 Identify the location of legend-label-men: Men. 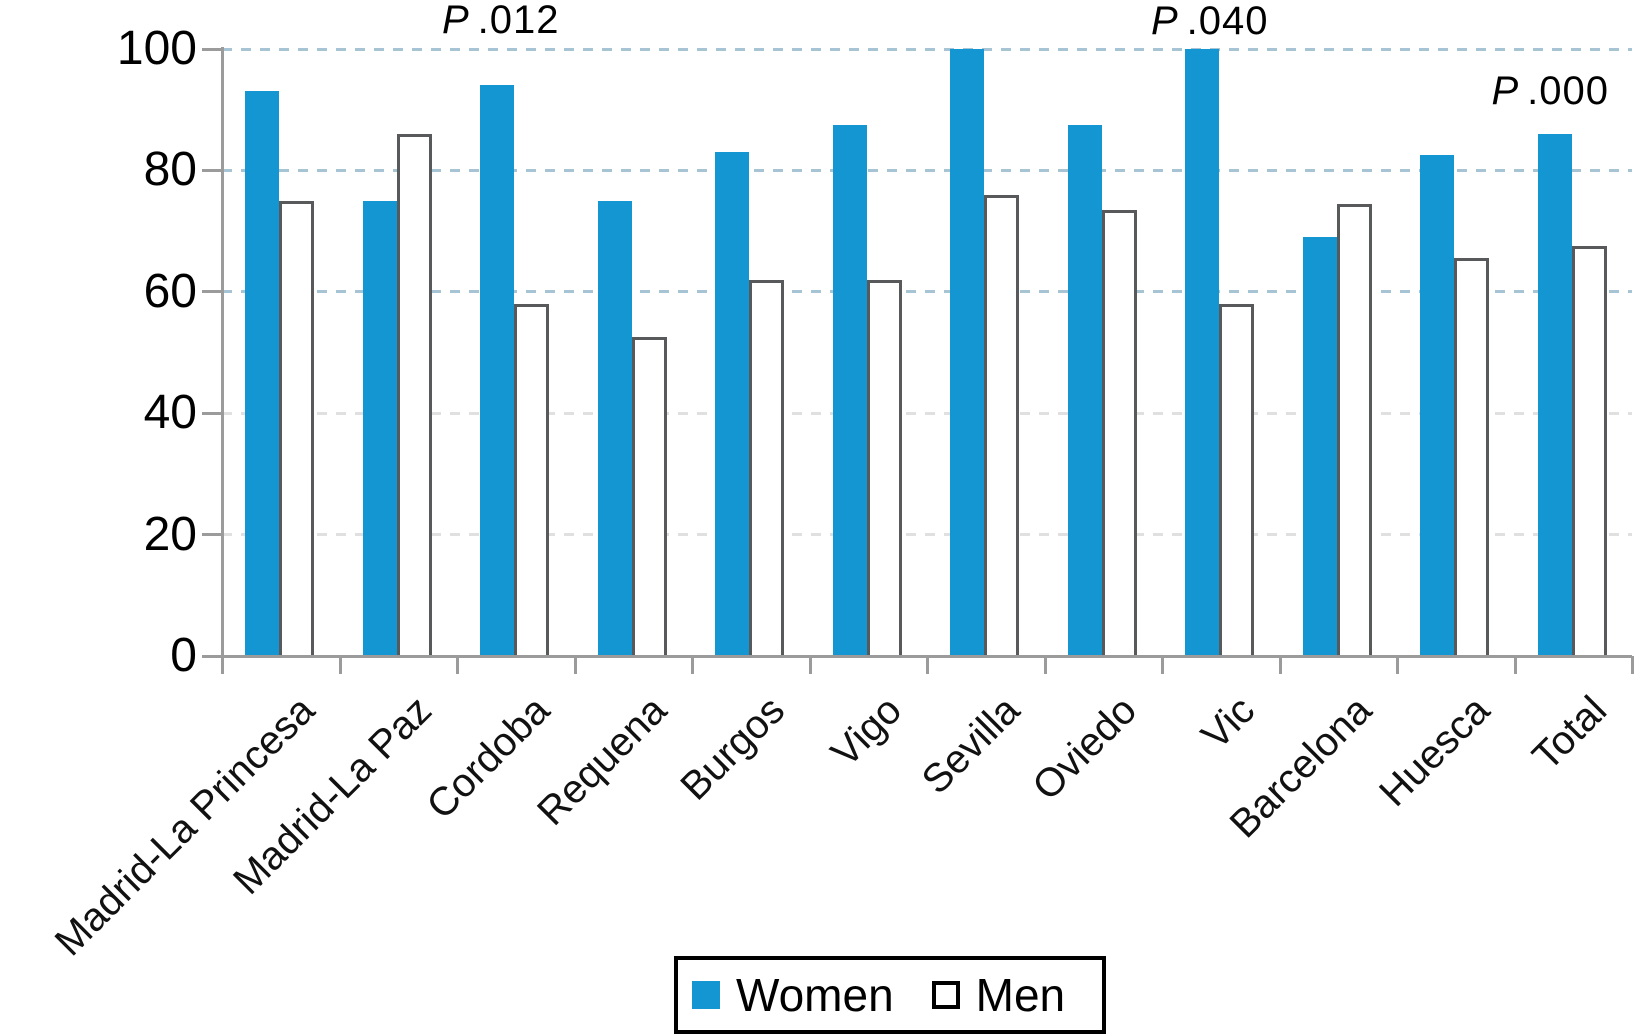
(1020, 995).